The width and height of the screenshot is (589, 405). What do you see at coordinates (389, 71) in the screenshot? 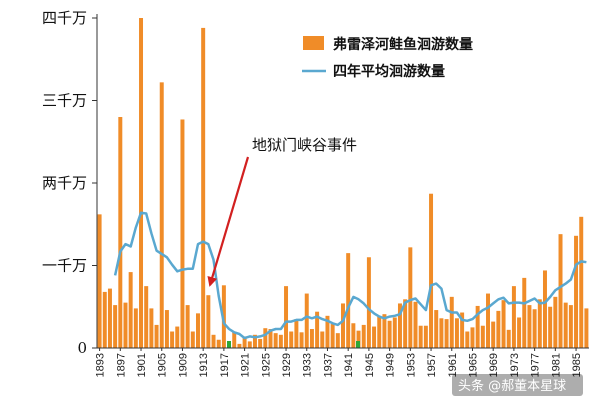
I see `legend-label-line: 四年平均洄游数量` at bounding box center [389, 71].